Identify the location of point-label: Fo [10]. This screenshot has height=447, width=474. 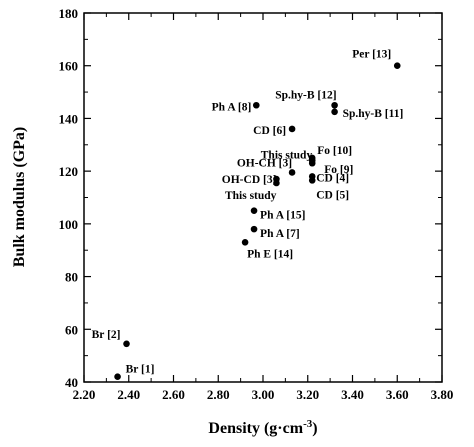
(334, 151).